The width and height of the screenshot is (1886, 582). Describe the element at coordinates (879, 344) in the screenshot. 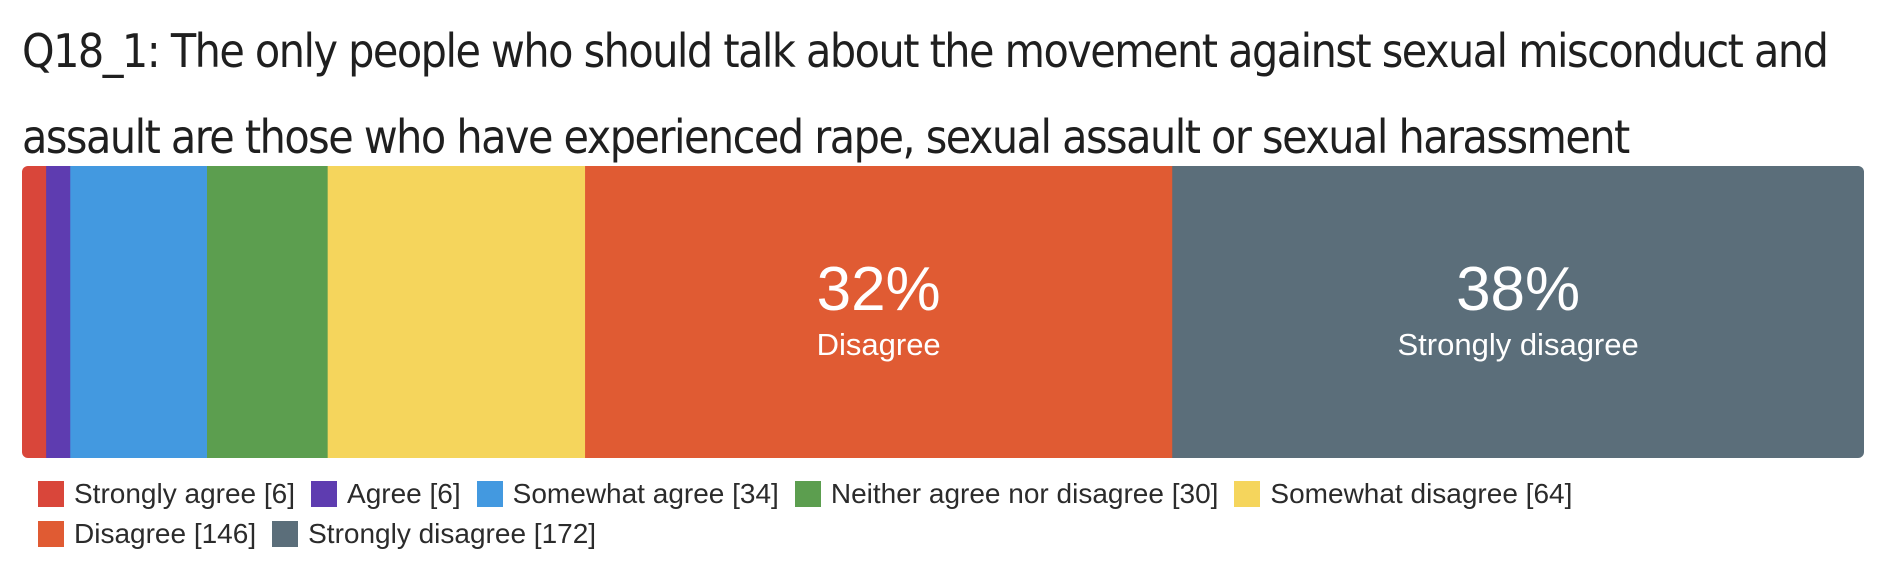

I see `data-label-name-disagree: Disagree` at that location.